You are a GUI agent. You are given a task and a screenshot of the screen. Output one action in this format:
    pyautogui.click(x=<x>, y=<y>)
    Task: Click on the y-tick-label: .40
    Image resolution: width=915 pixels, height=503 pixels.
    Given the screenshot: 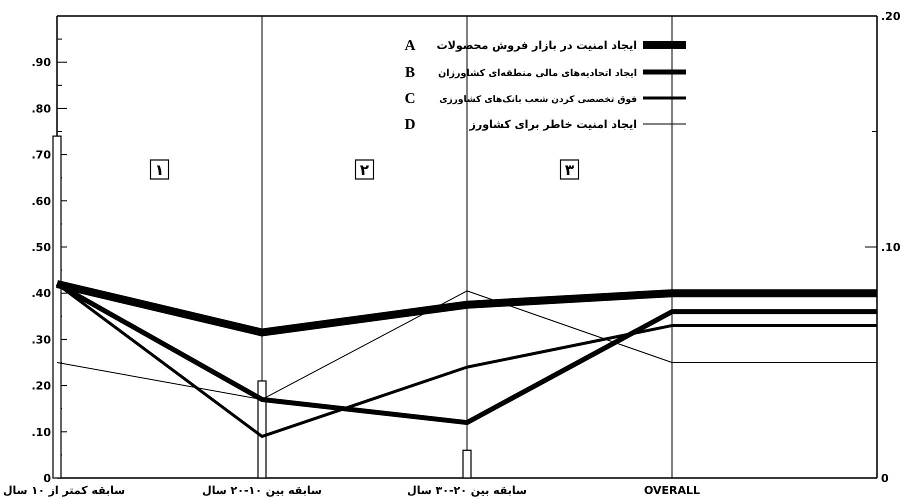 What is the action you would take?
    pyautogui.click(x=42, y=293)
    